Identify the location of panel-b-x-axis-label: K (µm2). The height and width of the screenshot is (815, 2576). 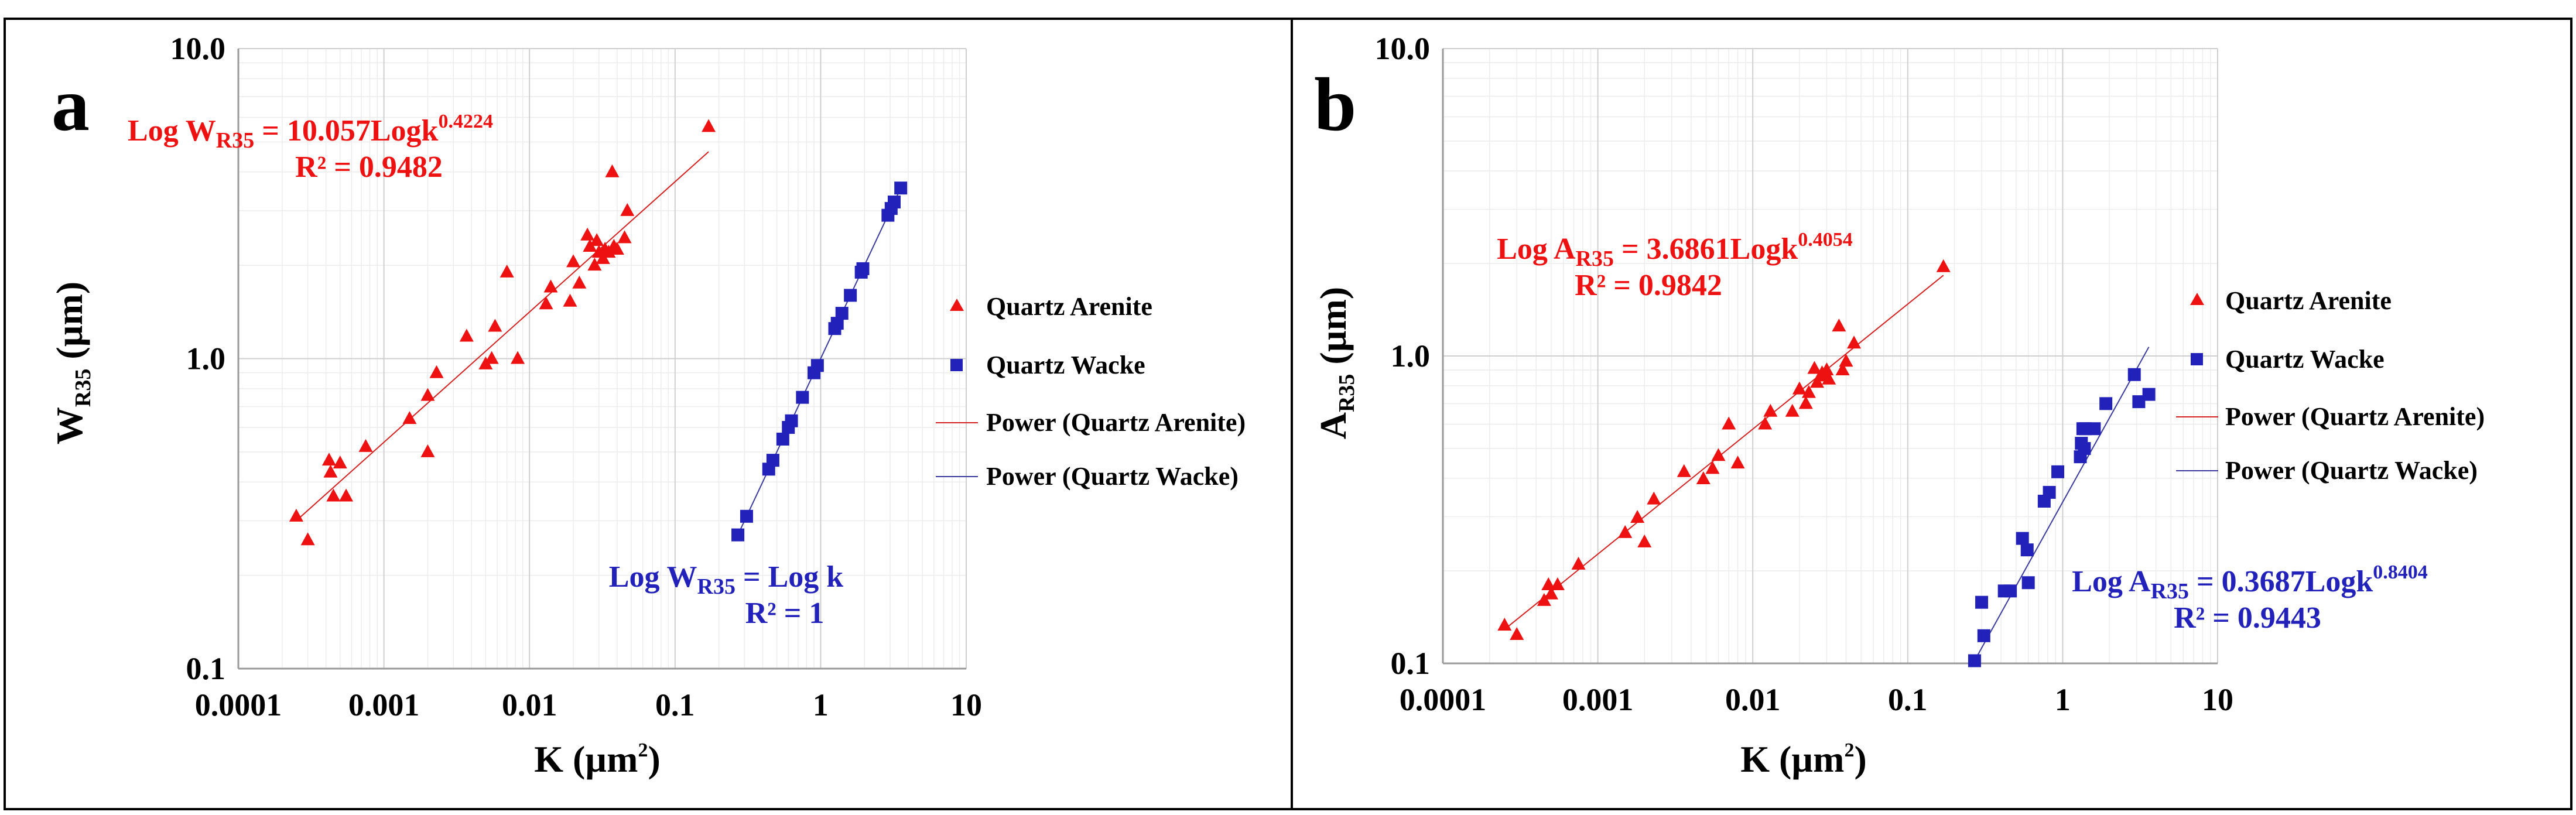
(1804, 759).